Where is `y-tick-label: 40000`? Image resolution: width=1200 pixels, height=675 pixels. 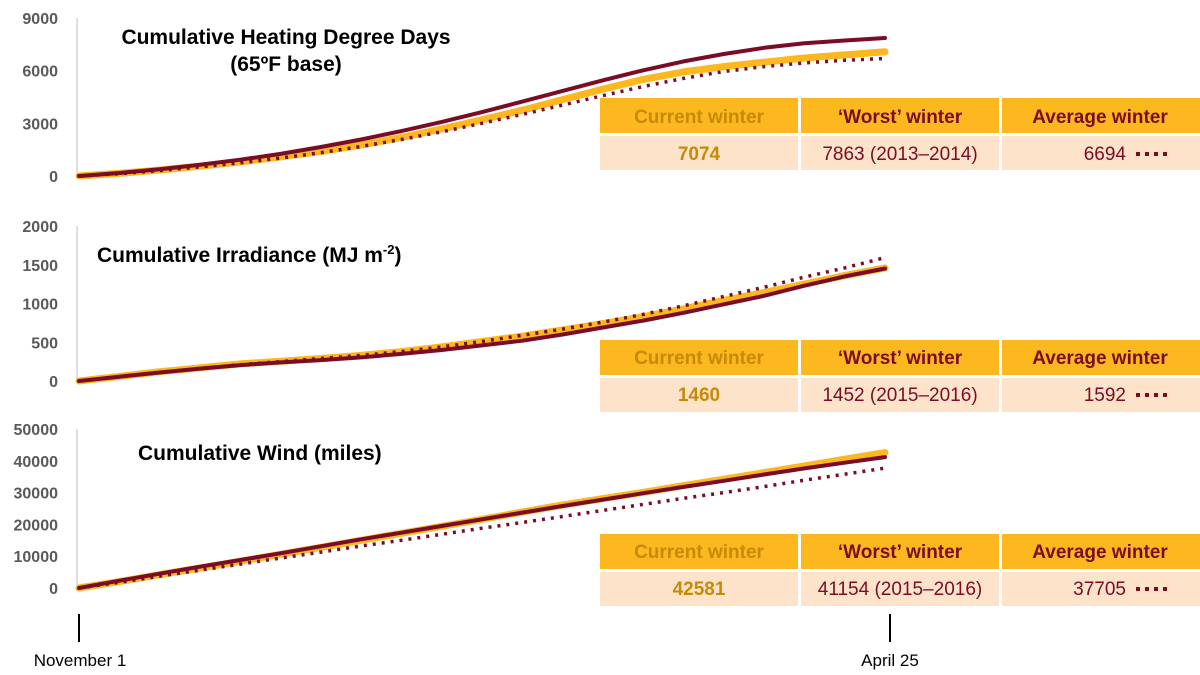 y-tick-label: 40000 is located at coordinates (36, 462).